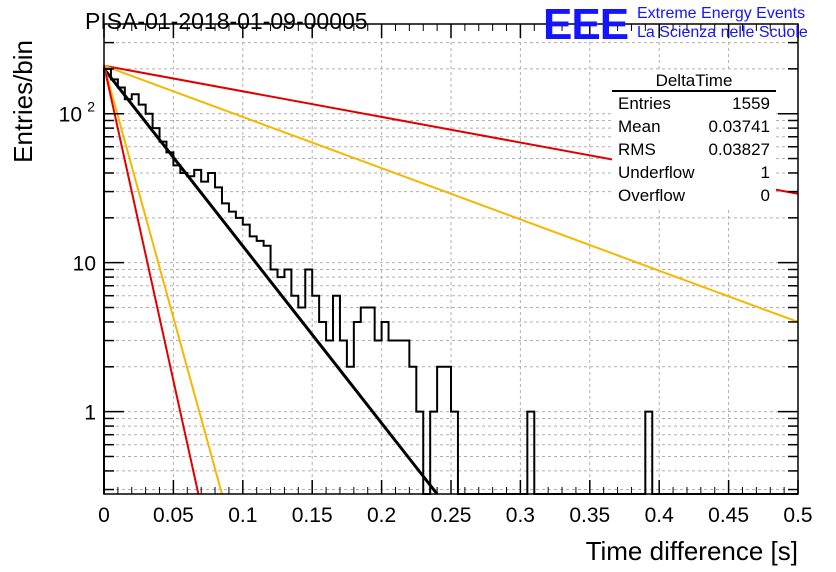 This screenshot has height=572, width=836. What do you see at coordinates (312, 515) in the screenshot?
I see `x-tick-label: 0.15` at bounding box center [312, 515].